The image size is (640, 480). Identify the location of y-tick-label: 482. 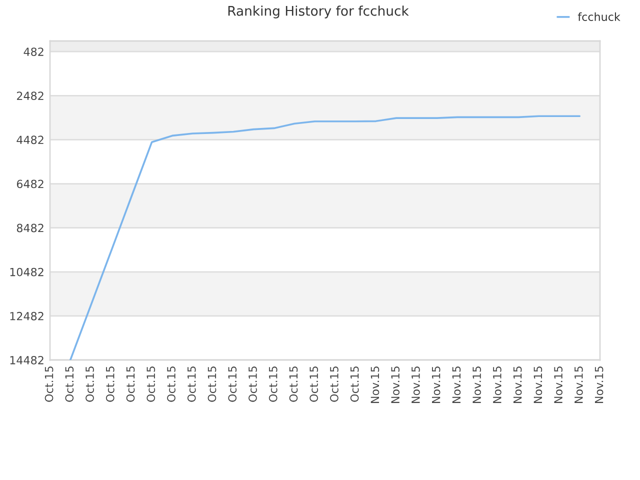
(34, 52).